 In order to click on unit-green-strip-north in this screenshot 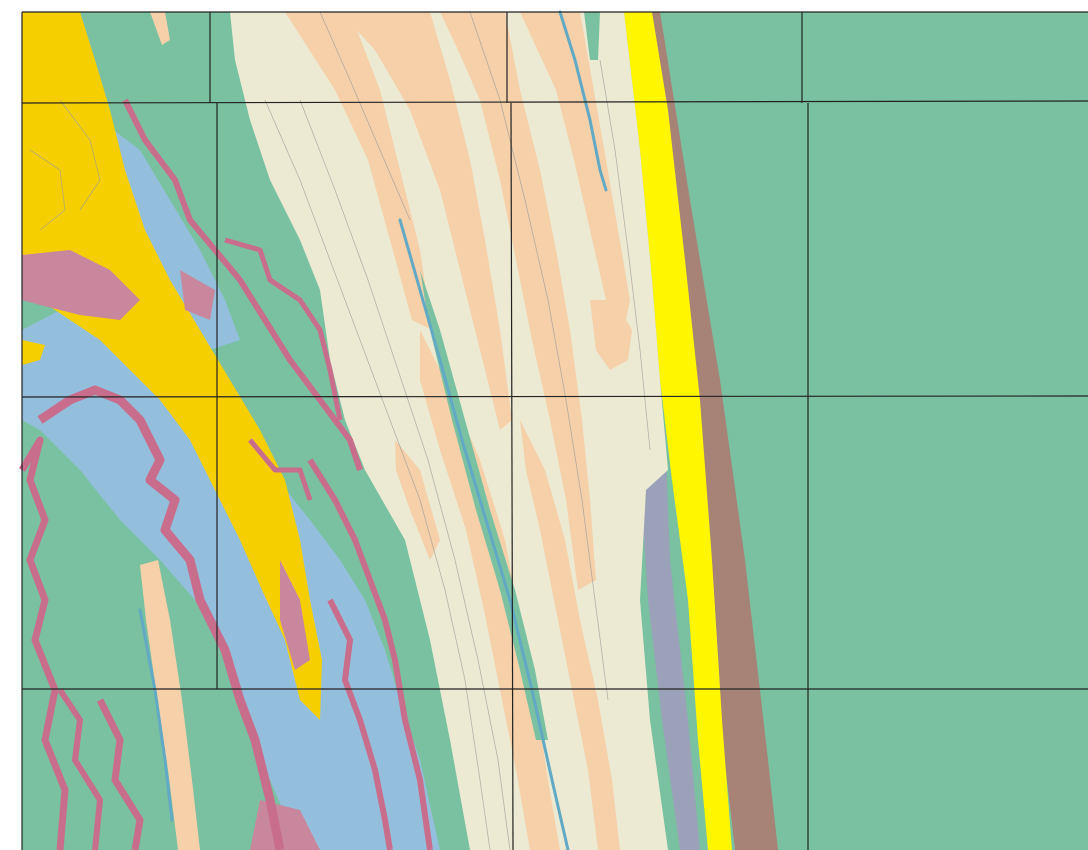, I will do `click(592, 36)`.